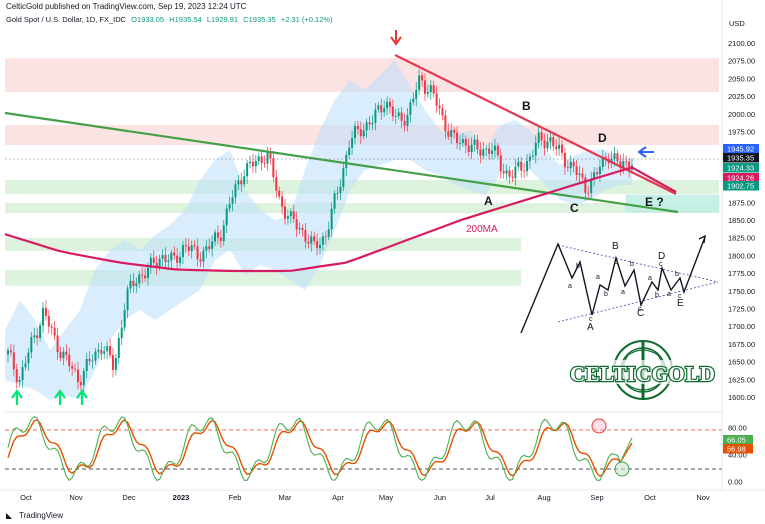 This screenshot has height=524, width=765. What do you see at coordinates (41, 515) in the screenshot?
I see `tradingview-brand: TradingView` at bounding box center [41, 515].